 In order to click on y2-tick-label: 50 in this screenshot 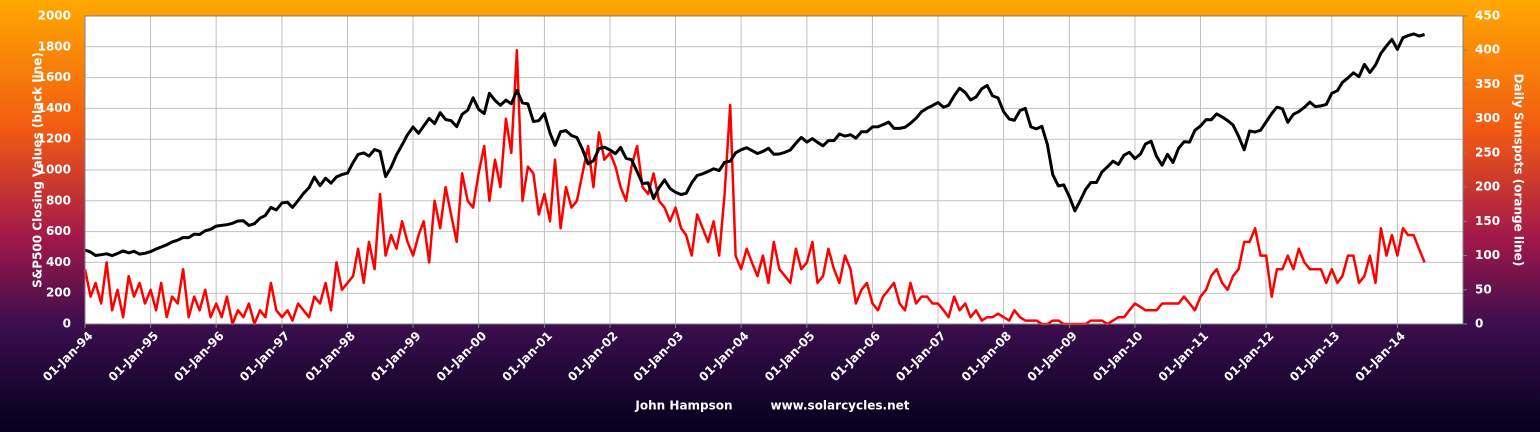, I will do `click(1483, 289)`.